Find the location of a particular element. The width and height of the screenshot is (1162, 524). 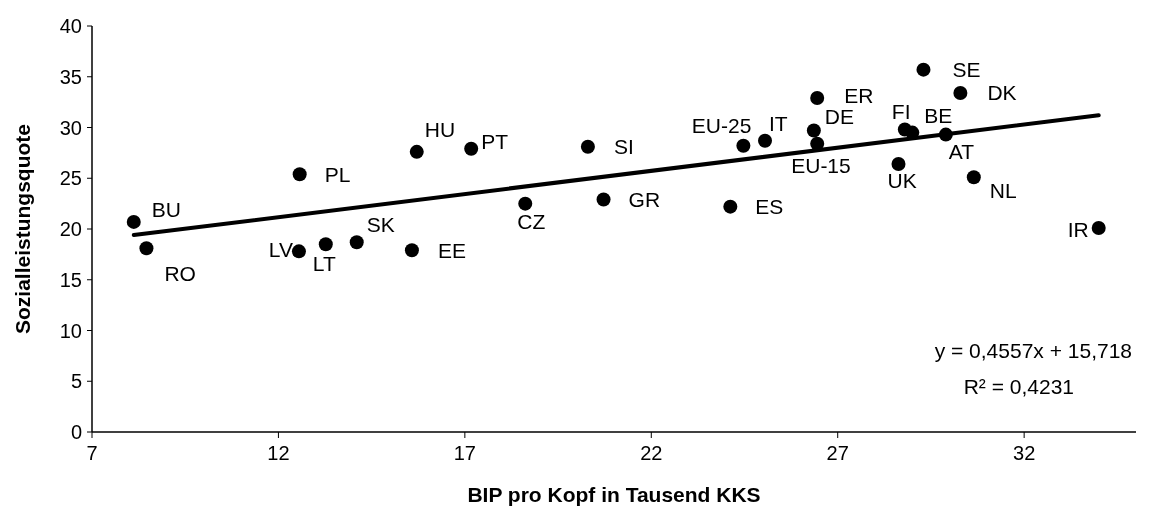

annotation: BE is located at coordinates (938, 116).